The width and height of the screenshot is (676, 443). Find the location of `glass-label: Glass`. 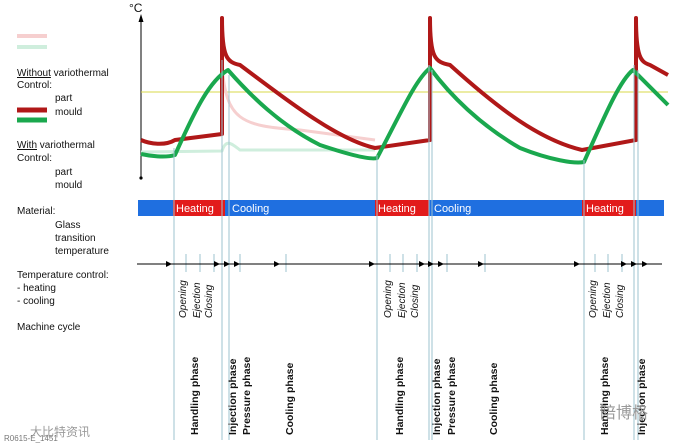

glass-label: Glass is located at coordinates (68, 225).